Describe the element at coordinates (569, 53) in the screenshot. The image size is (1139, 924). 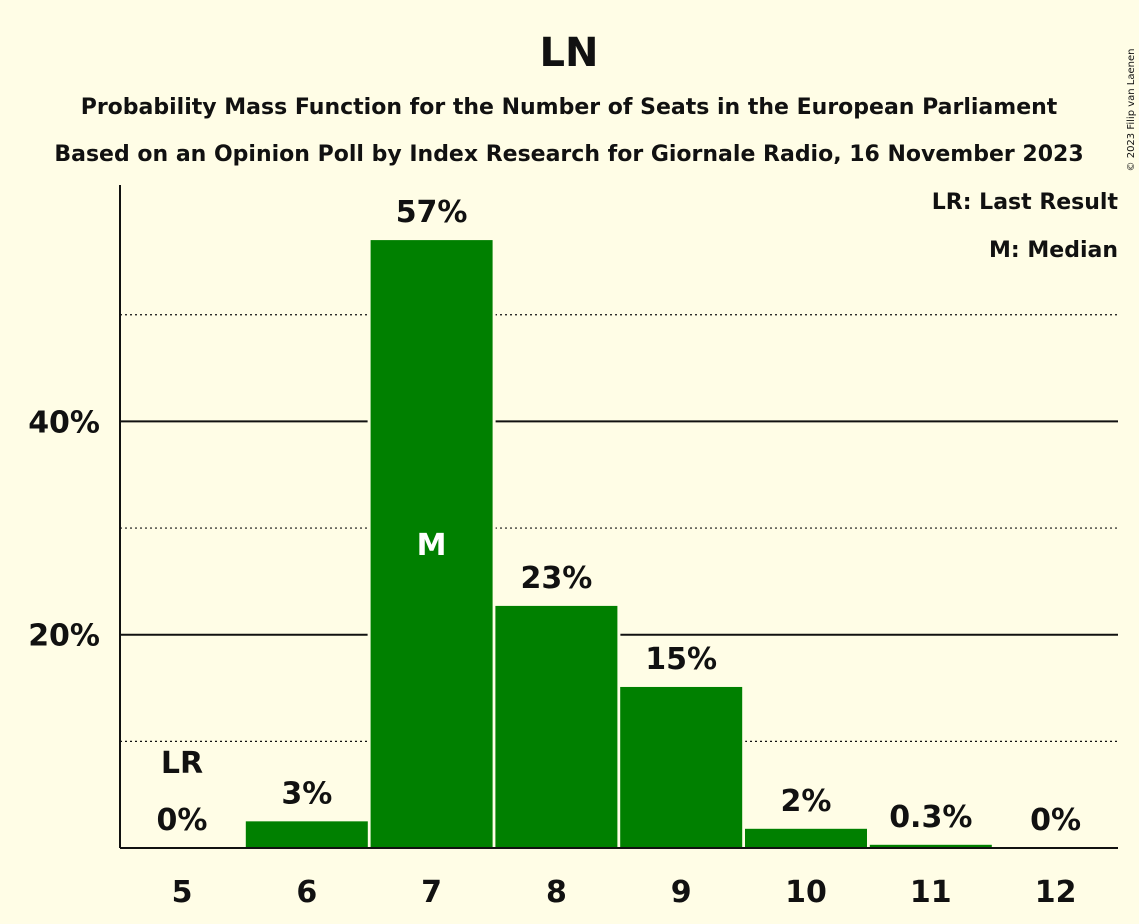
I see `chart-title: LN` at that location.